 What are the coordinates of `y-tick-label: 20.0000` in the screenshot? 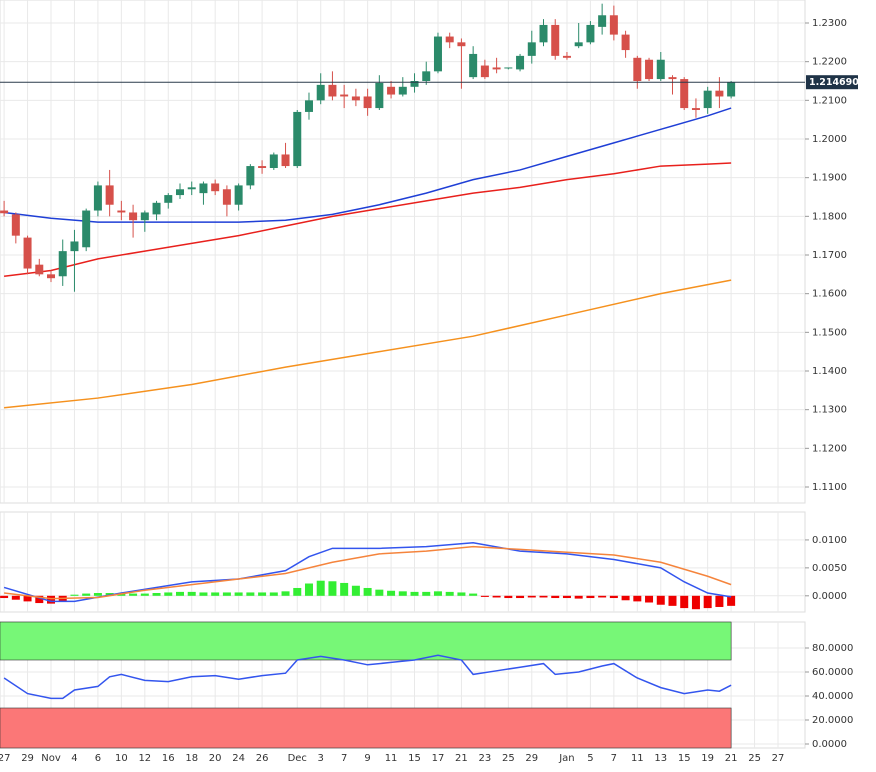 It's located at (832, 720).